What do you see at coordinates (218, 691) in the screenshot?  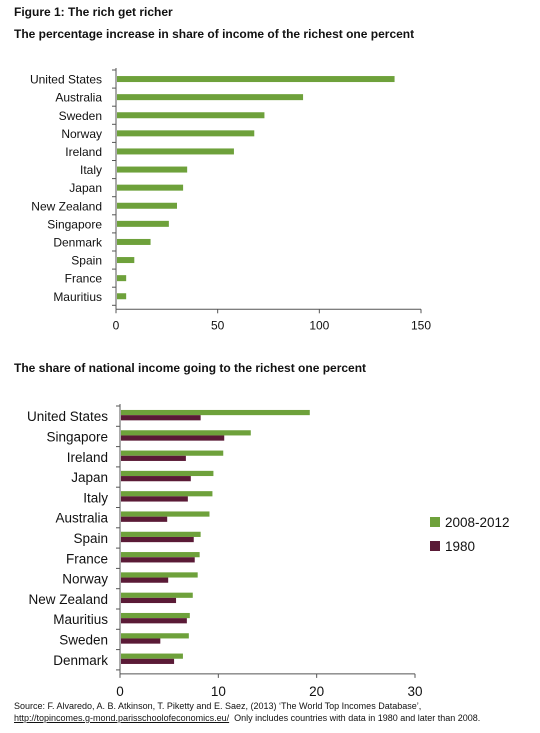 I see `x-tick-label: 10` at bounding box center [218, 691].